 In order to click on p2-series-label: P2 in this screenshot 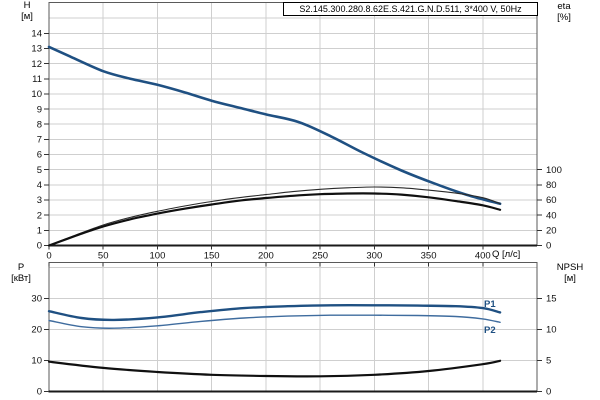, I will do `click(490, 330)`.